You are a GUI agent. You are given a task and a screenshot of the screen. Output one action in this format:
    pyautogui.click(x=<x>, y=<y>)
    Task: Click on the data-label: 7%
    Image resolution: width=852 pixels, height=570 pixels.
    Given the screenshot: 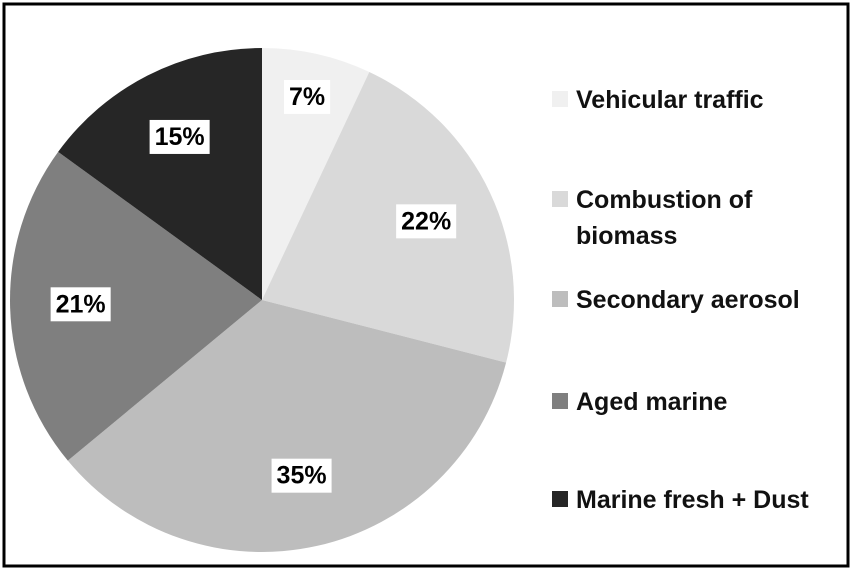 What is the action you would take?
    pyautogui.click(x=307, y=97)
    